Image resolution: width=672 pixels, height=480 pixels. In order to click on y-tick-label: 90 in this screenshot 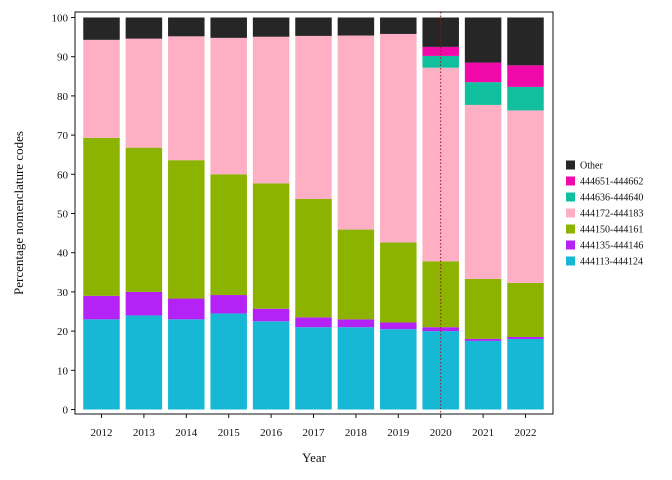, I will do `click(63, 58)`.